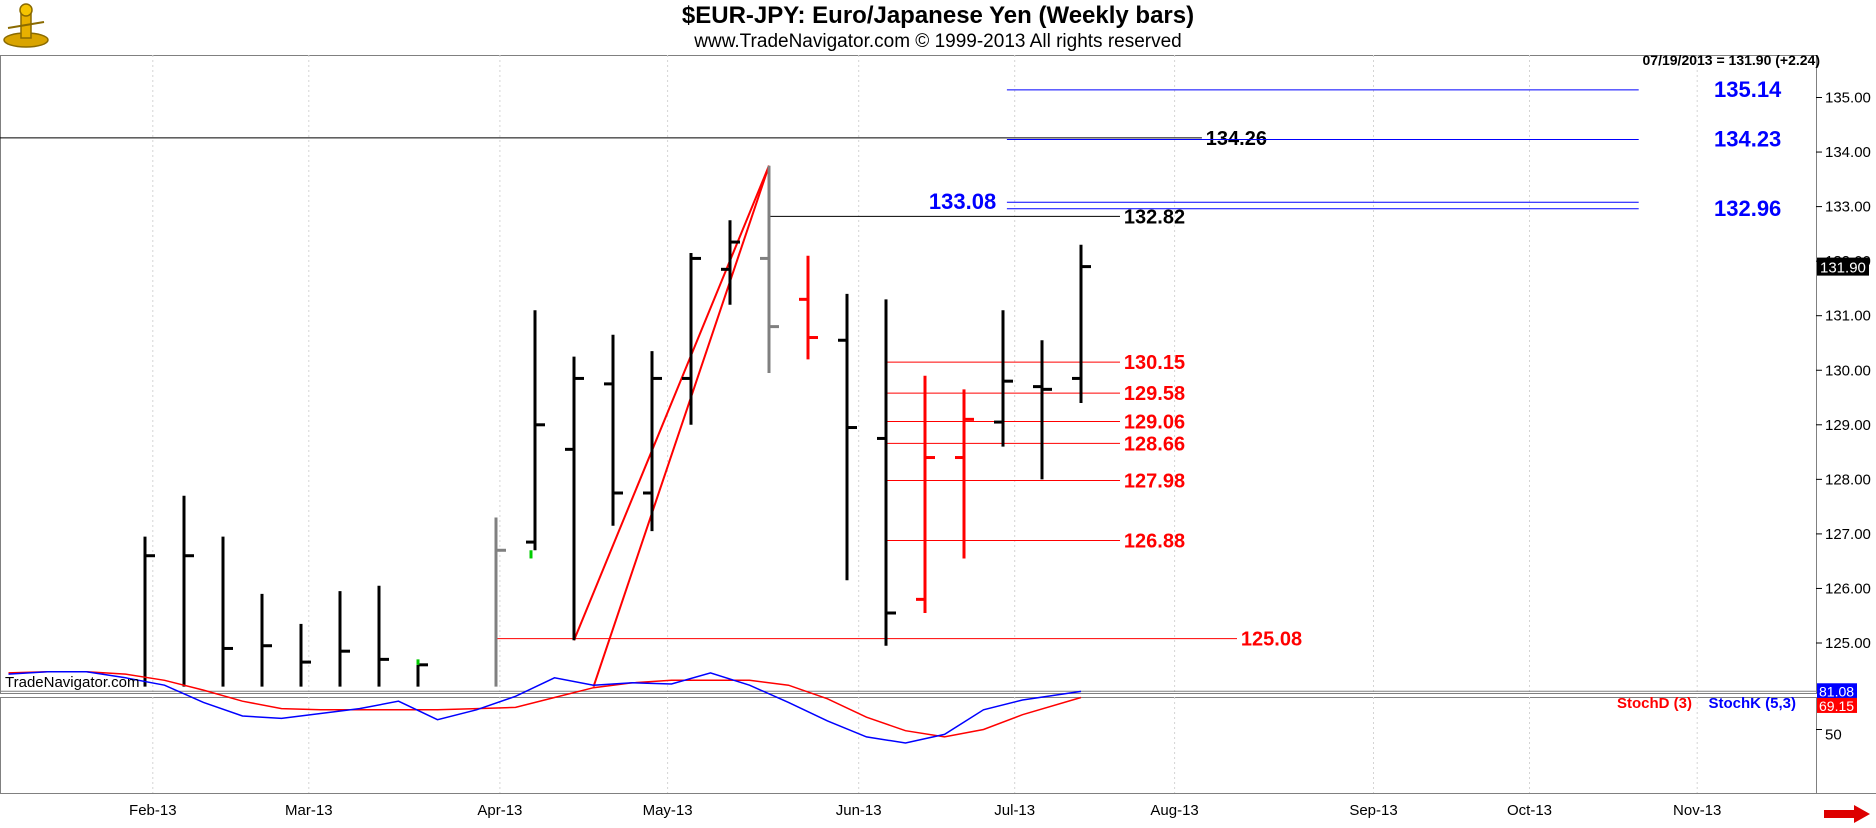 The width and height of the screenshot is (1876, 828). What do you see at coordinates (1236, 139) in the screenshot?
I see `level-label: 134.26` at bounding box center [1236, 139].